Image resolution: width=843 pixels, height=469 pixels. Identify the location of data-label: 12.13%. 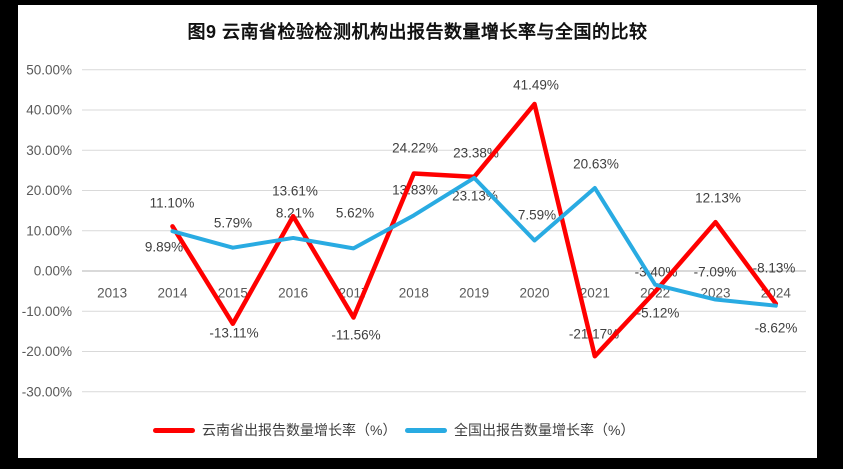
(718, 198).